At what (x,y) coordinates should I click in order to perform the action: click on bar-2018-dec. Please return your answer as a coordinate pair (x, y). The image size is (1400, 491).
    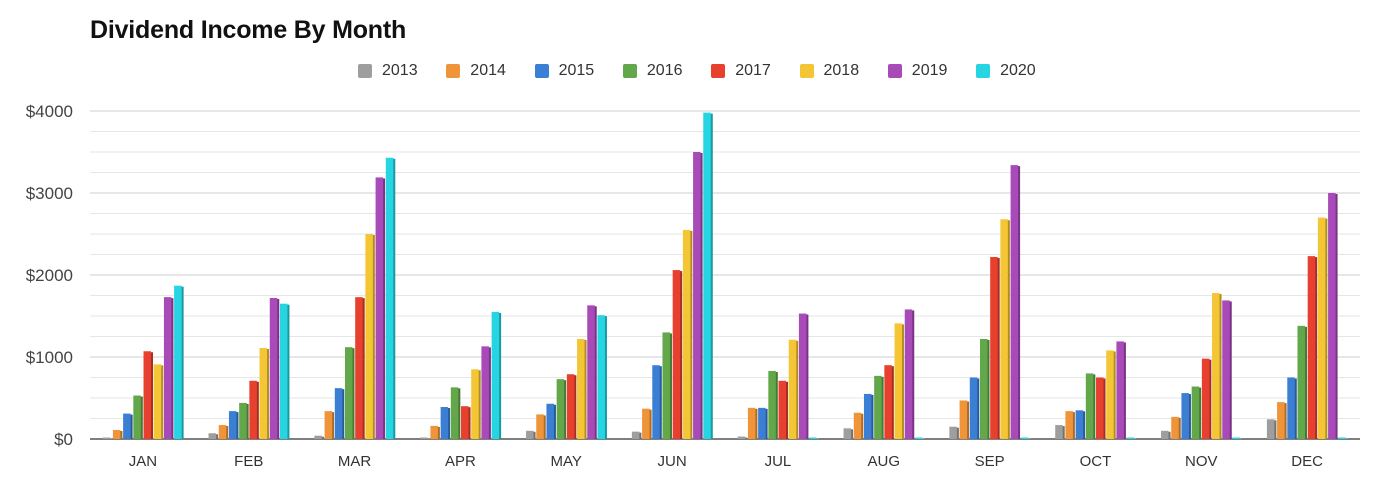
    Looking at the image, I should click on (1321, 328).